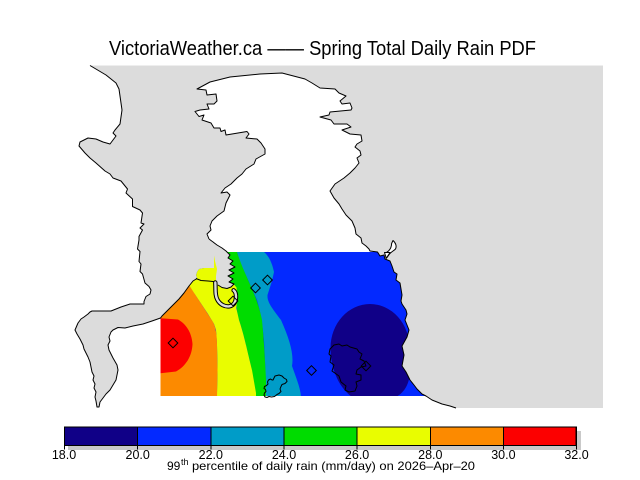 Image resolution: width=640 pixels, height=480 pixels. Describe the element at coordinates (284, 455) in the screenshot. I see `svg-text: 24.0` at that location.